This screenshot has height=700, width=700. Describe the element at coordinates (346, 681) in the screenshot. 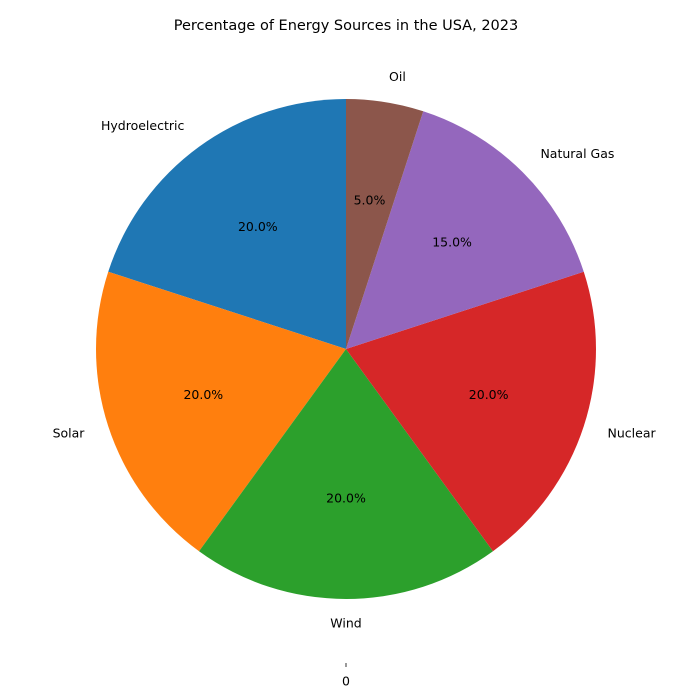

I see `x-tick-label: 0` at that location.